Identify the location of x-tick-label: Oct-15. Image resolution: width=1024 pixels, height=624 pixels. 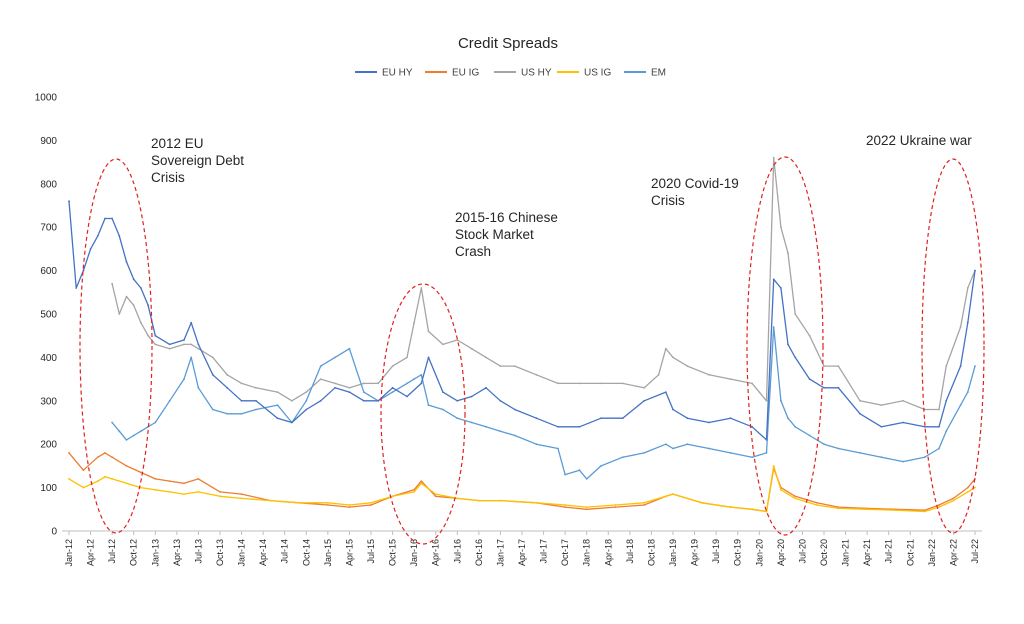
(393, 552).